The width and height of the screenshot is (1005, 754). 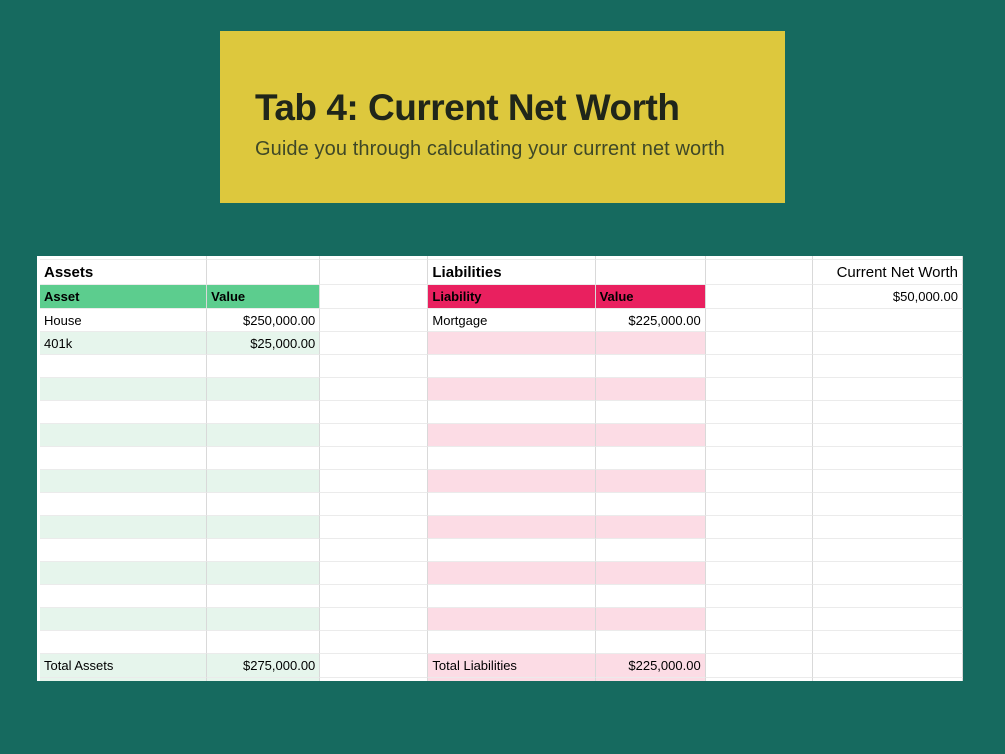 I want to click on liability-value-cell: $225,000.00, so click(x=650, y=320).